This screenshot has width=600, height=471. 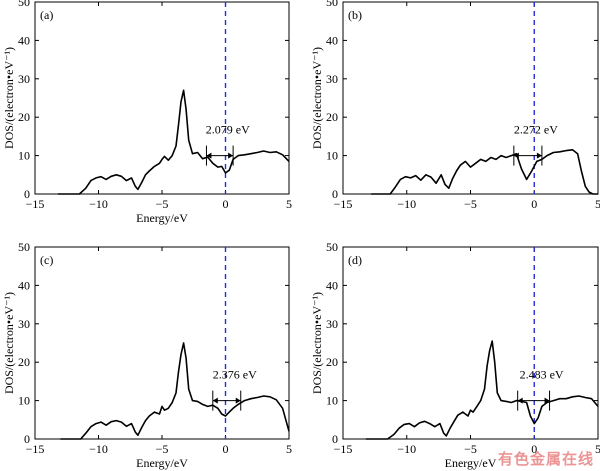 What do you see at coordinates (24, 247) in the screenshot?
I see `y-tick-label-c: 50` at bounding box center [24, 247].